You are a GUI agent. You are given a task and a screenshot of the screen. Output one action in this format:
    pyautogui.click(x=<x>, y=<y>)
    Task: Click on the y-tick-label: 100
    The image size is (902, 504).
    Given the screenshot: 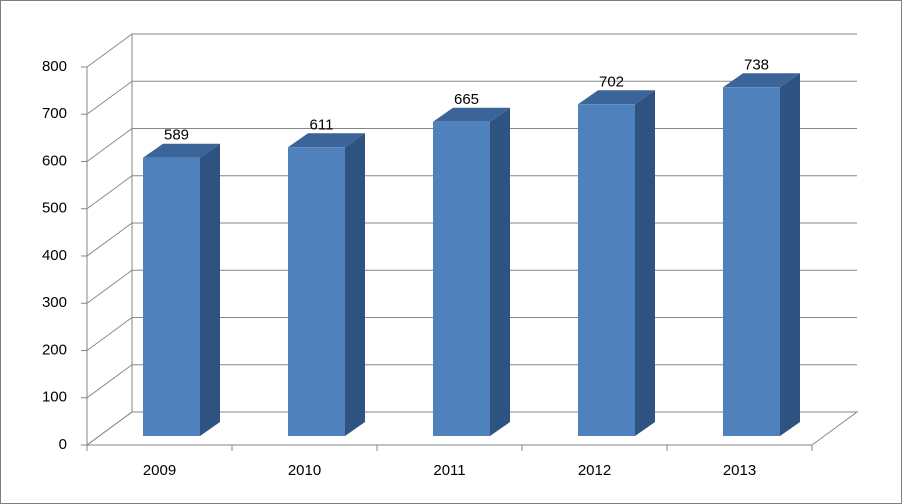 What is the action you would take?
    pyautogui.click(x=54, y=397)
    